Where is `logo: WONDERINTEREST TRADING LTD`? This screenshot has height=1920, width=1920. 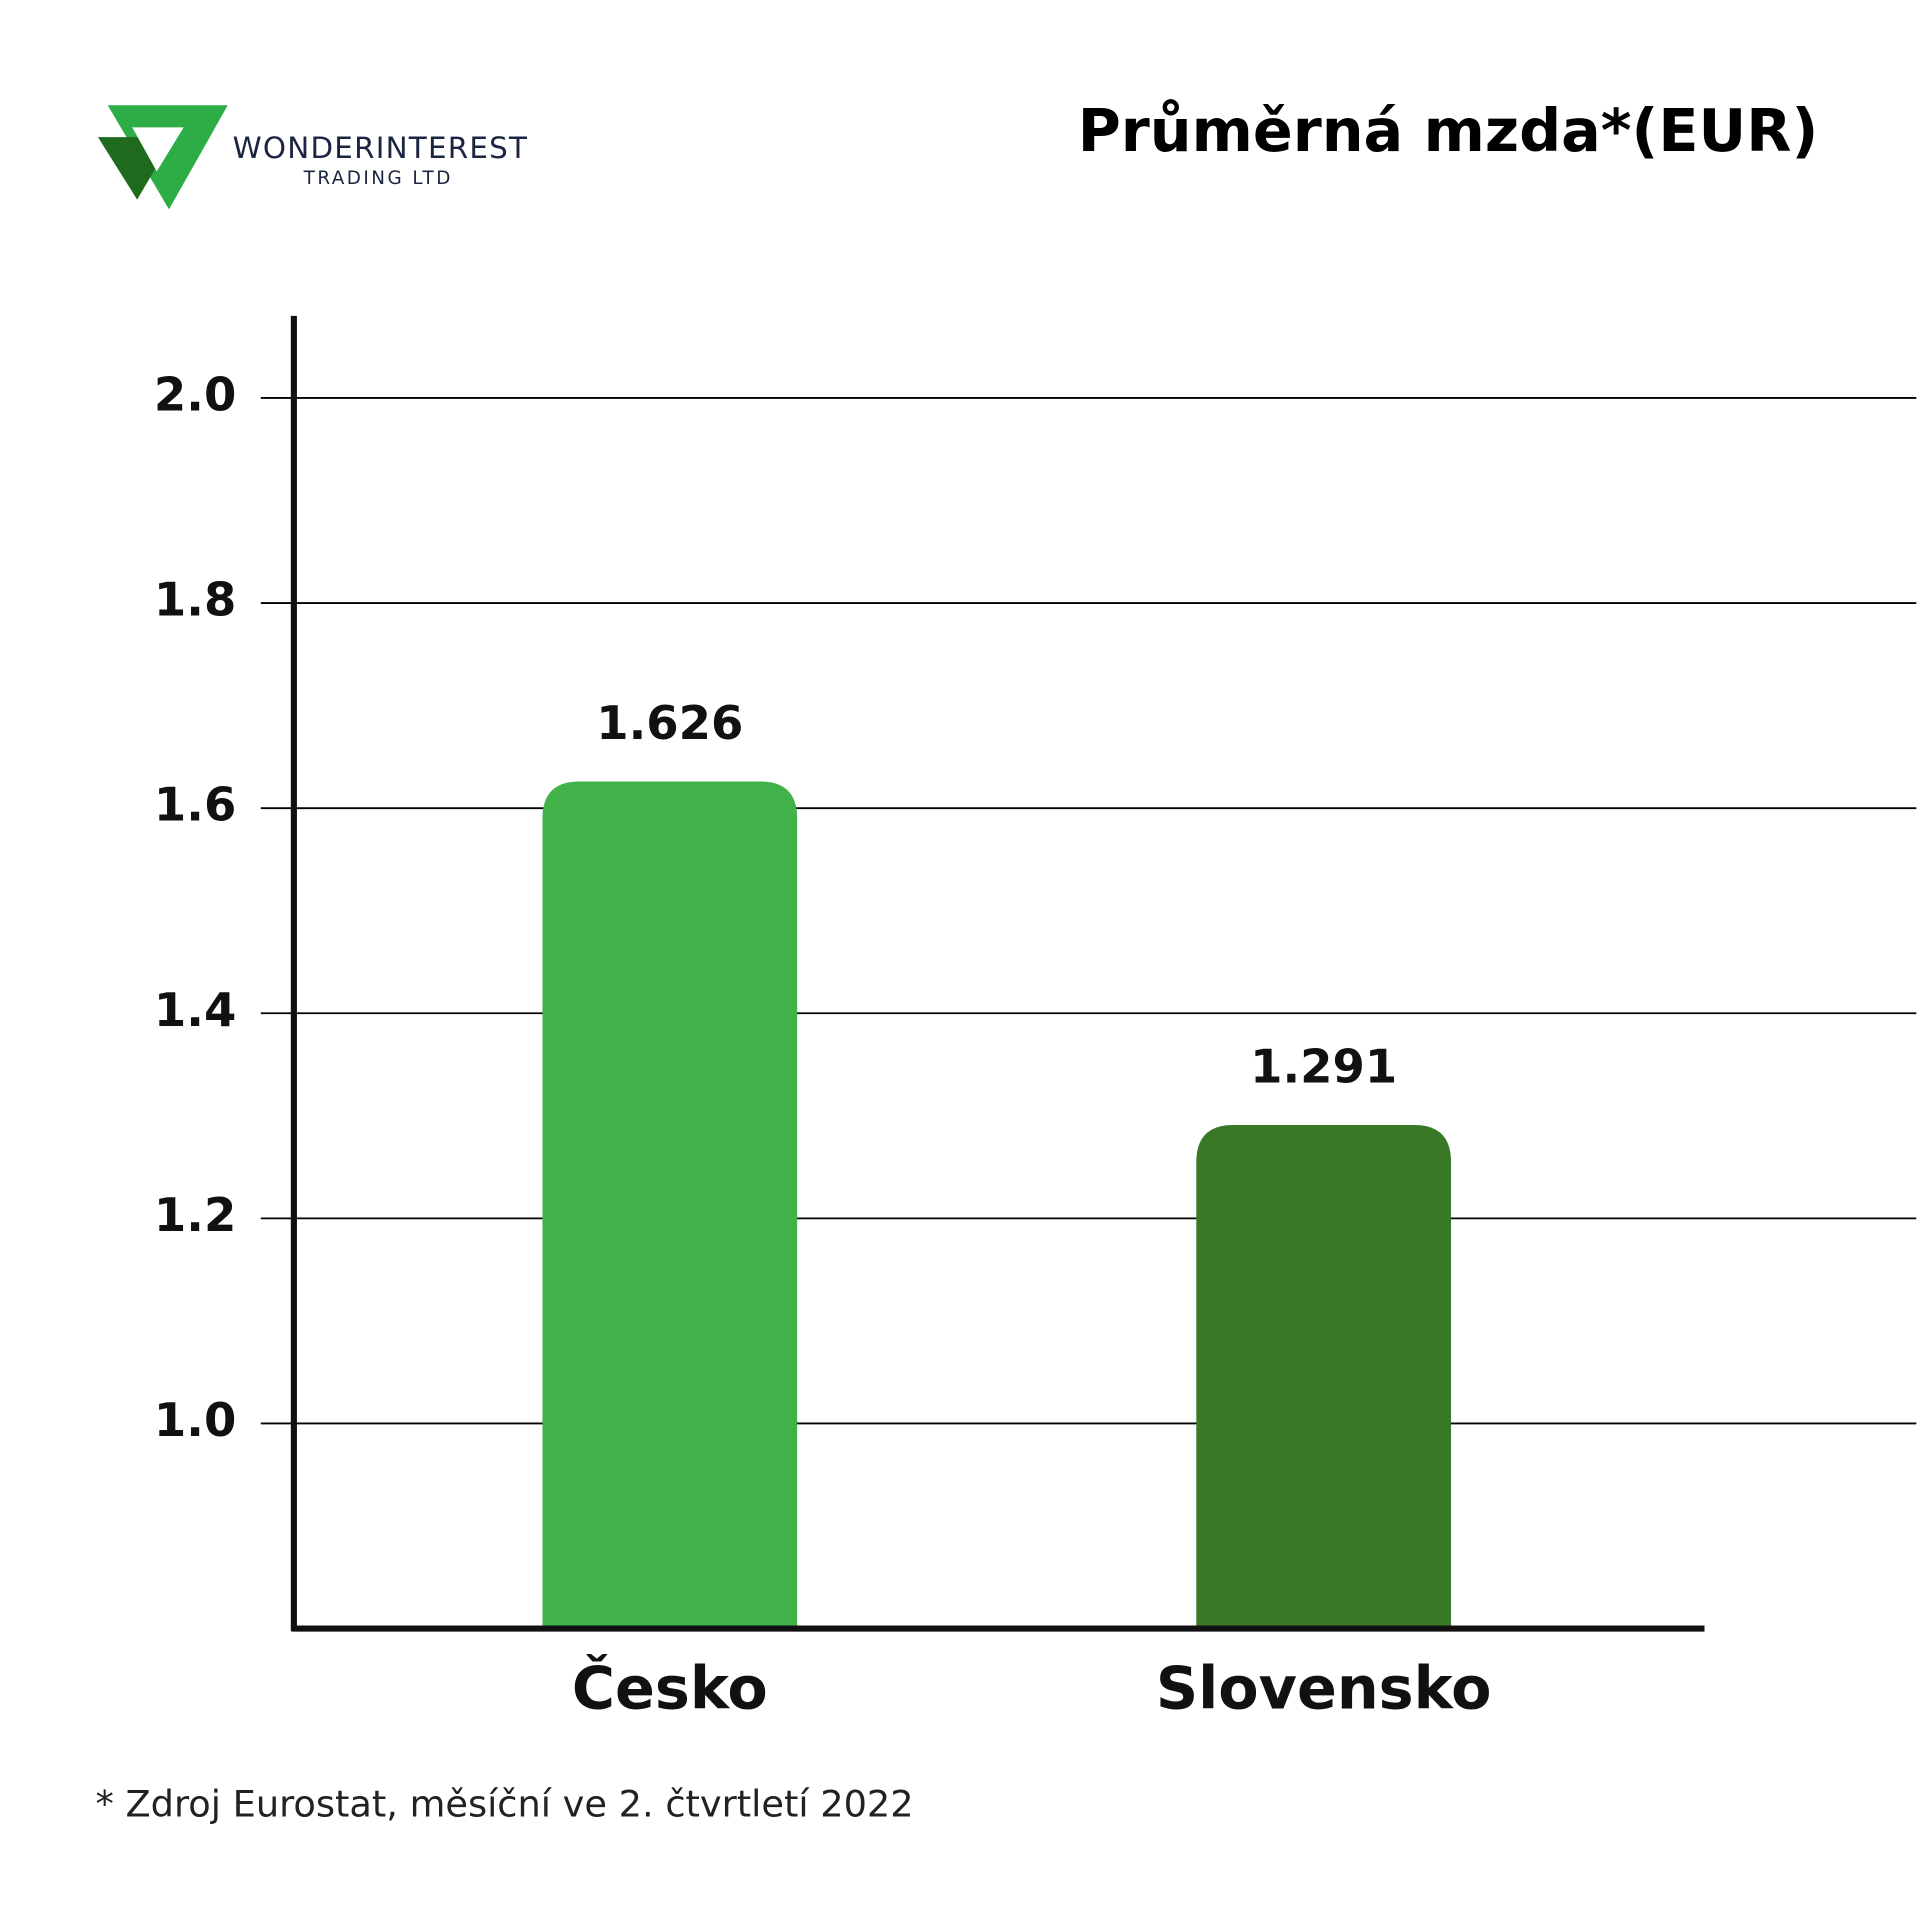 logo: WONDERINTEREST TRADING LTD is located at coordinates (313, 157).